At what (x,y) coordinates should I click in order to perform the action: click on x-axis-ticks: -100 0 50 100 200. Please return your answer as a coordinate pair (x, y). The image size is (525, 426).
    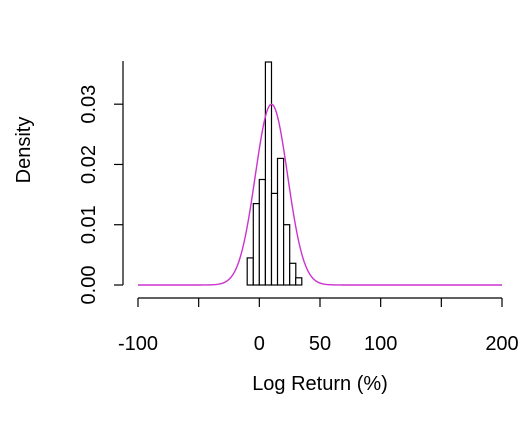
    Looking at the image, I should click on (318, 326).